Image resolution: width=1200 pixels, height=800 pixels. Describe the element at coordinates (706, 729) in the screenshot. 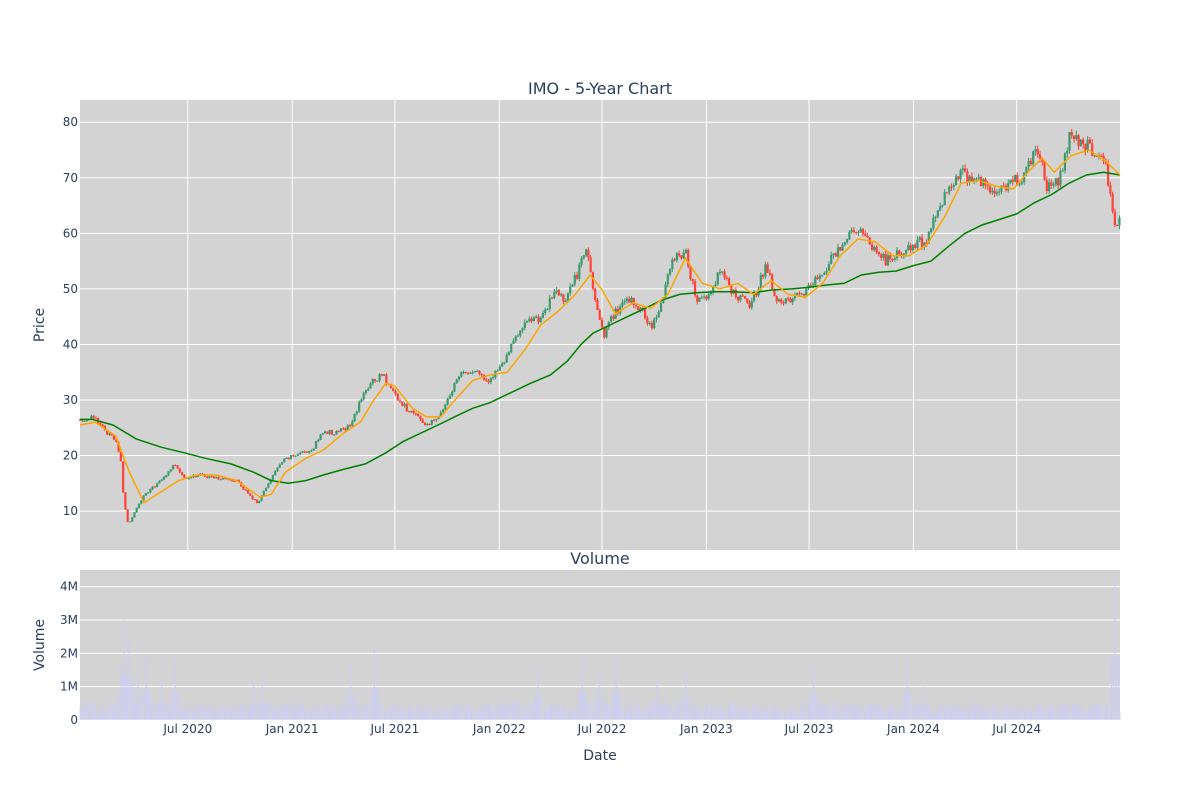

I see `x-tick-label: Jan 2023` at that location.